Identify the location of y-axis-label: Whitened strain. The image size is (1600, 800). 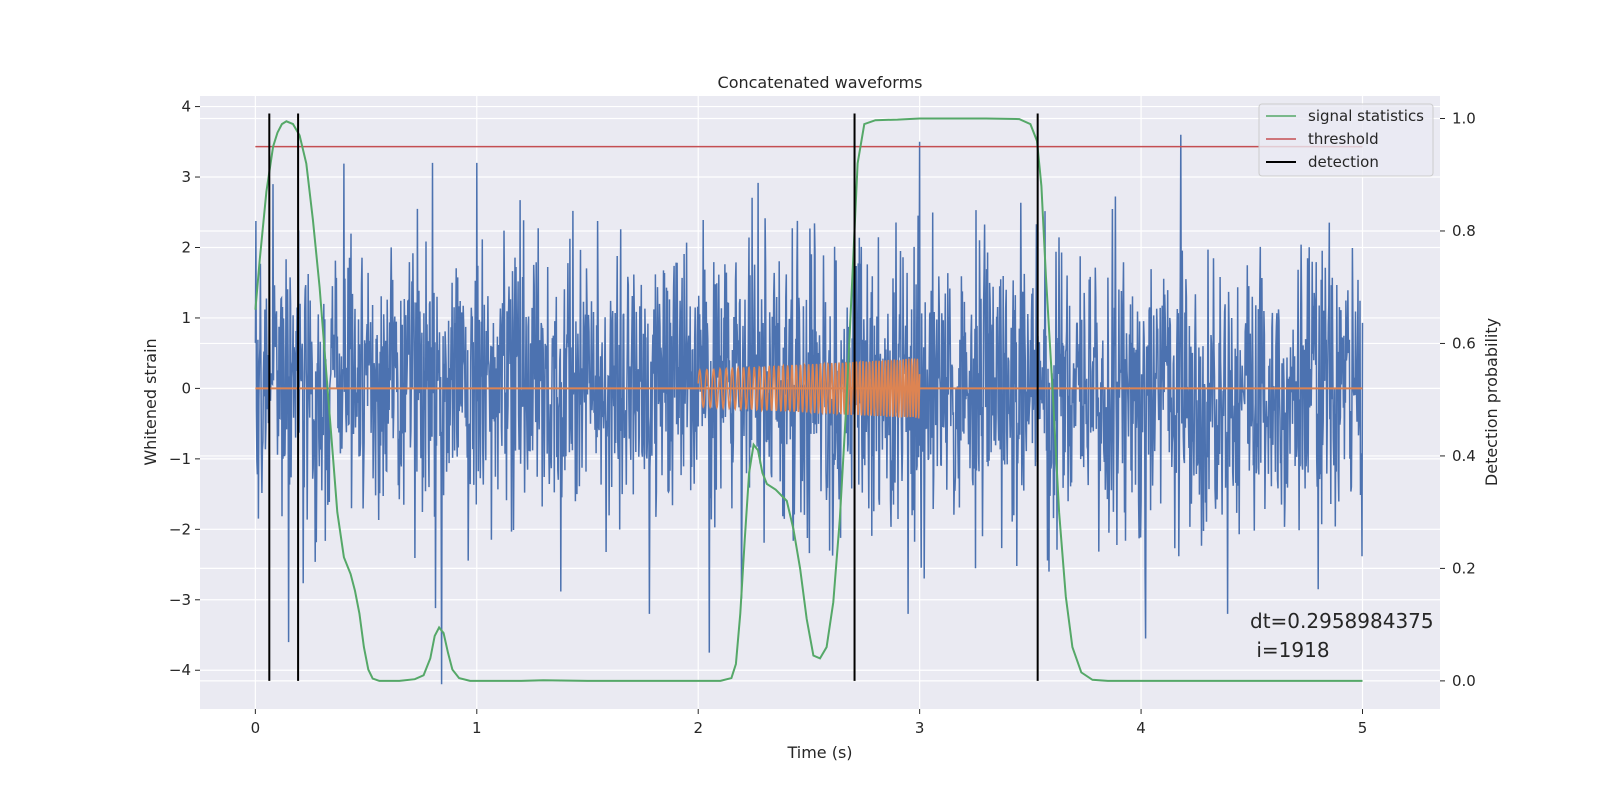
(150, 401).